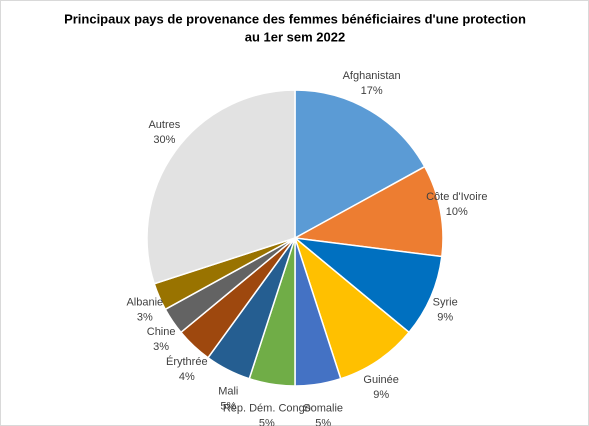 The width and height of the screenshot is (589, 426). Describe the element at coordinates (295, 36) in the screenshot. I see `chart-title: au 1er sem 2022` at that location.